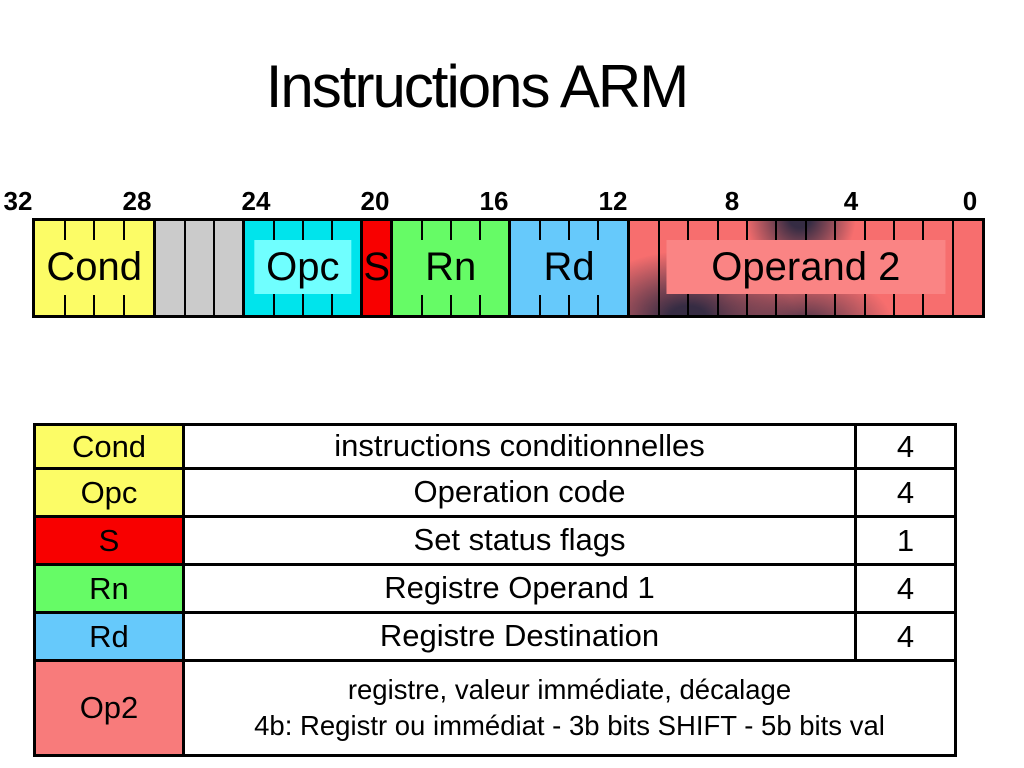 The width and height of the screenshot is (1024, 768). I want to click on bitfield-section-cond: Cond, so click(94, 268).